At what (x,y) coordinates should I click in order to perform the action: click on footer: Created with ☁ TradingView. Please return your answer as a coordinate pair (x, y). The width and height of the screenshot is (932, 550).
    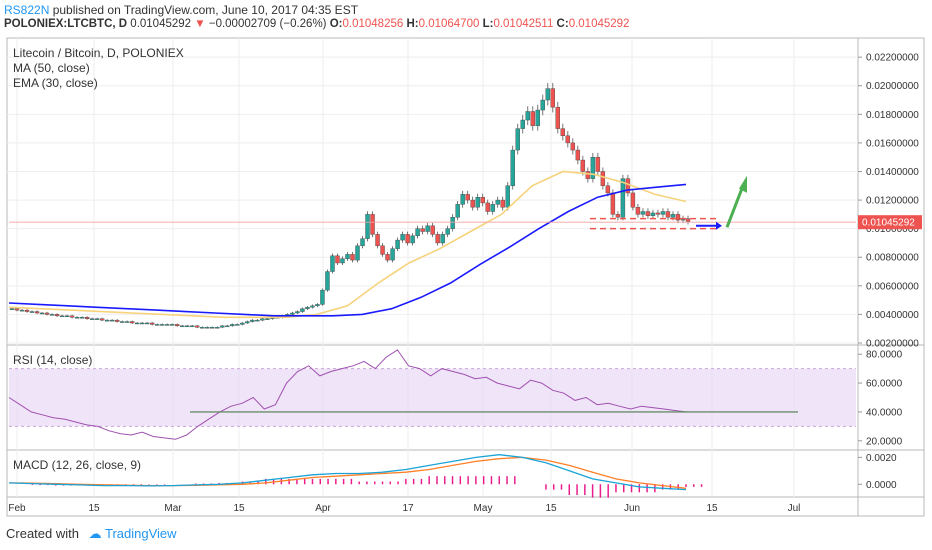
    Looking at the image, I should click on (91, 534).